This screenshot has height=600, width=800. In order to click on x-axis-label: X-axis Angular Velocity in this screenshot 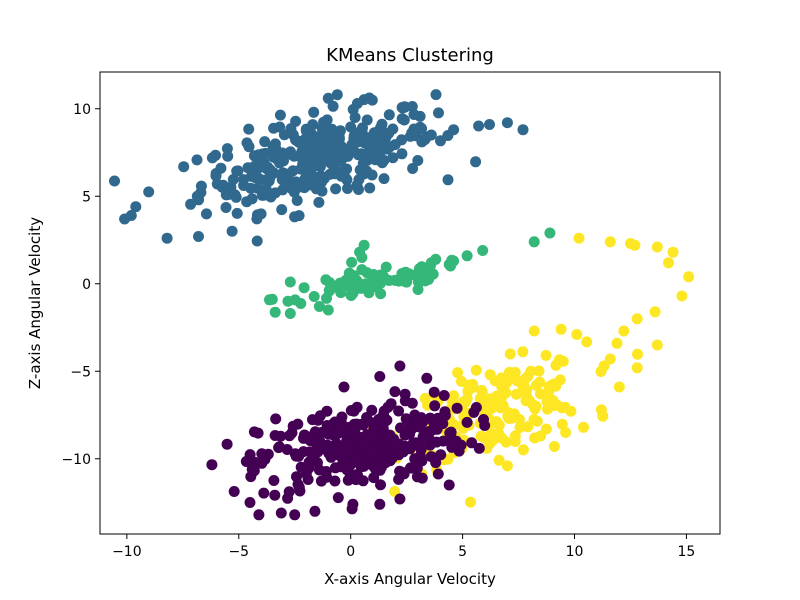, I will do `click(410, 579)`.